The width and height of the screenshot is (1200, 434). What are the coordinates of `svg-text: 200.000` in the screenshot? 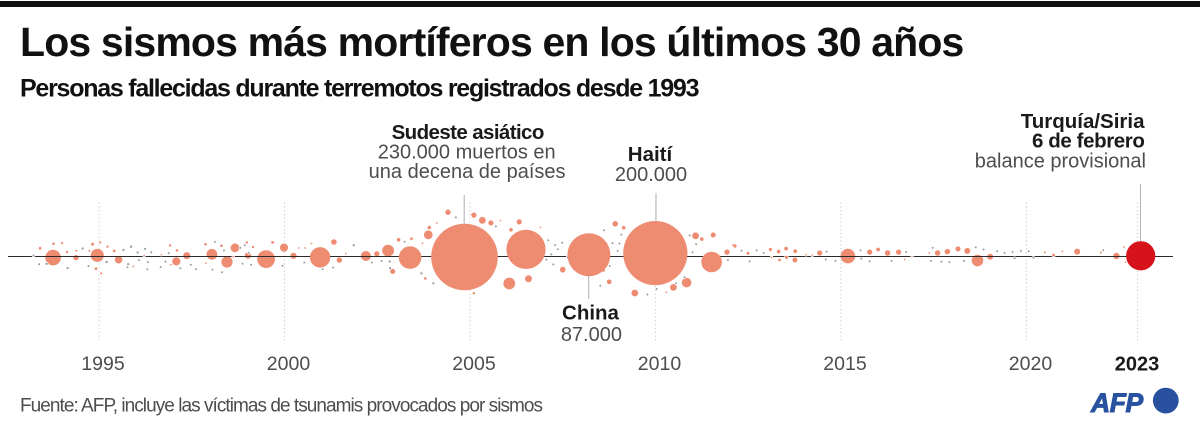 It's located at (651, 175).